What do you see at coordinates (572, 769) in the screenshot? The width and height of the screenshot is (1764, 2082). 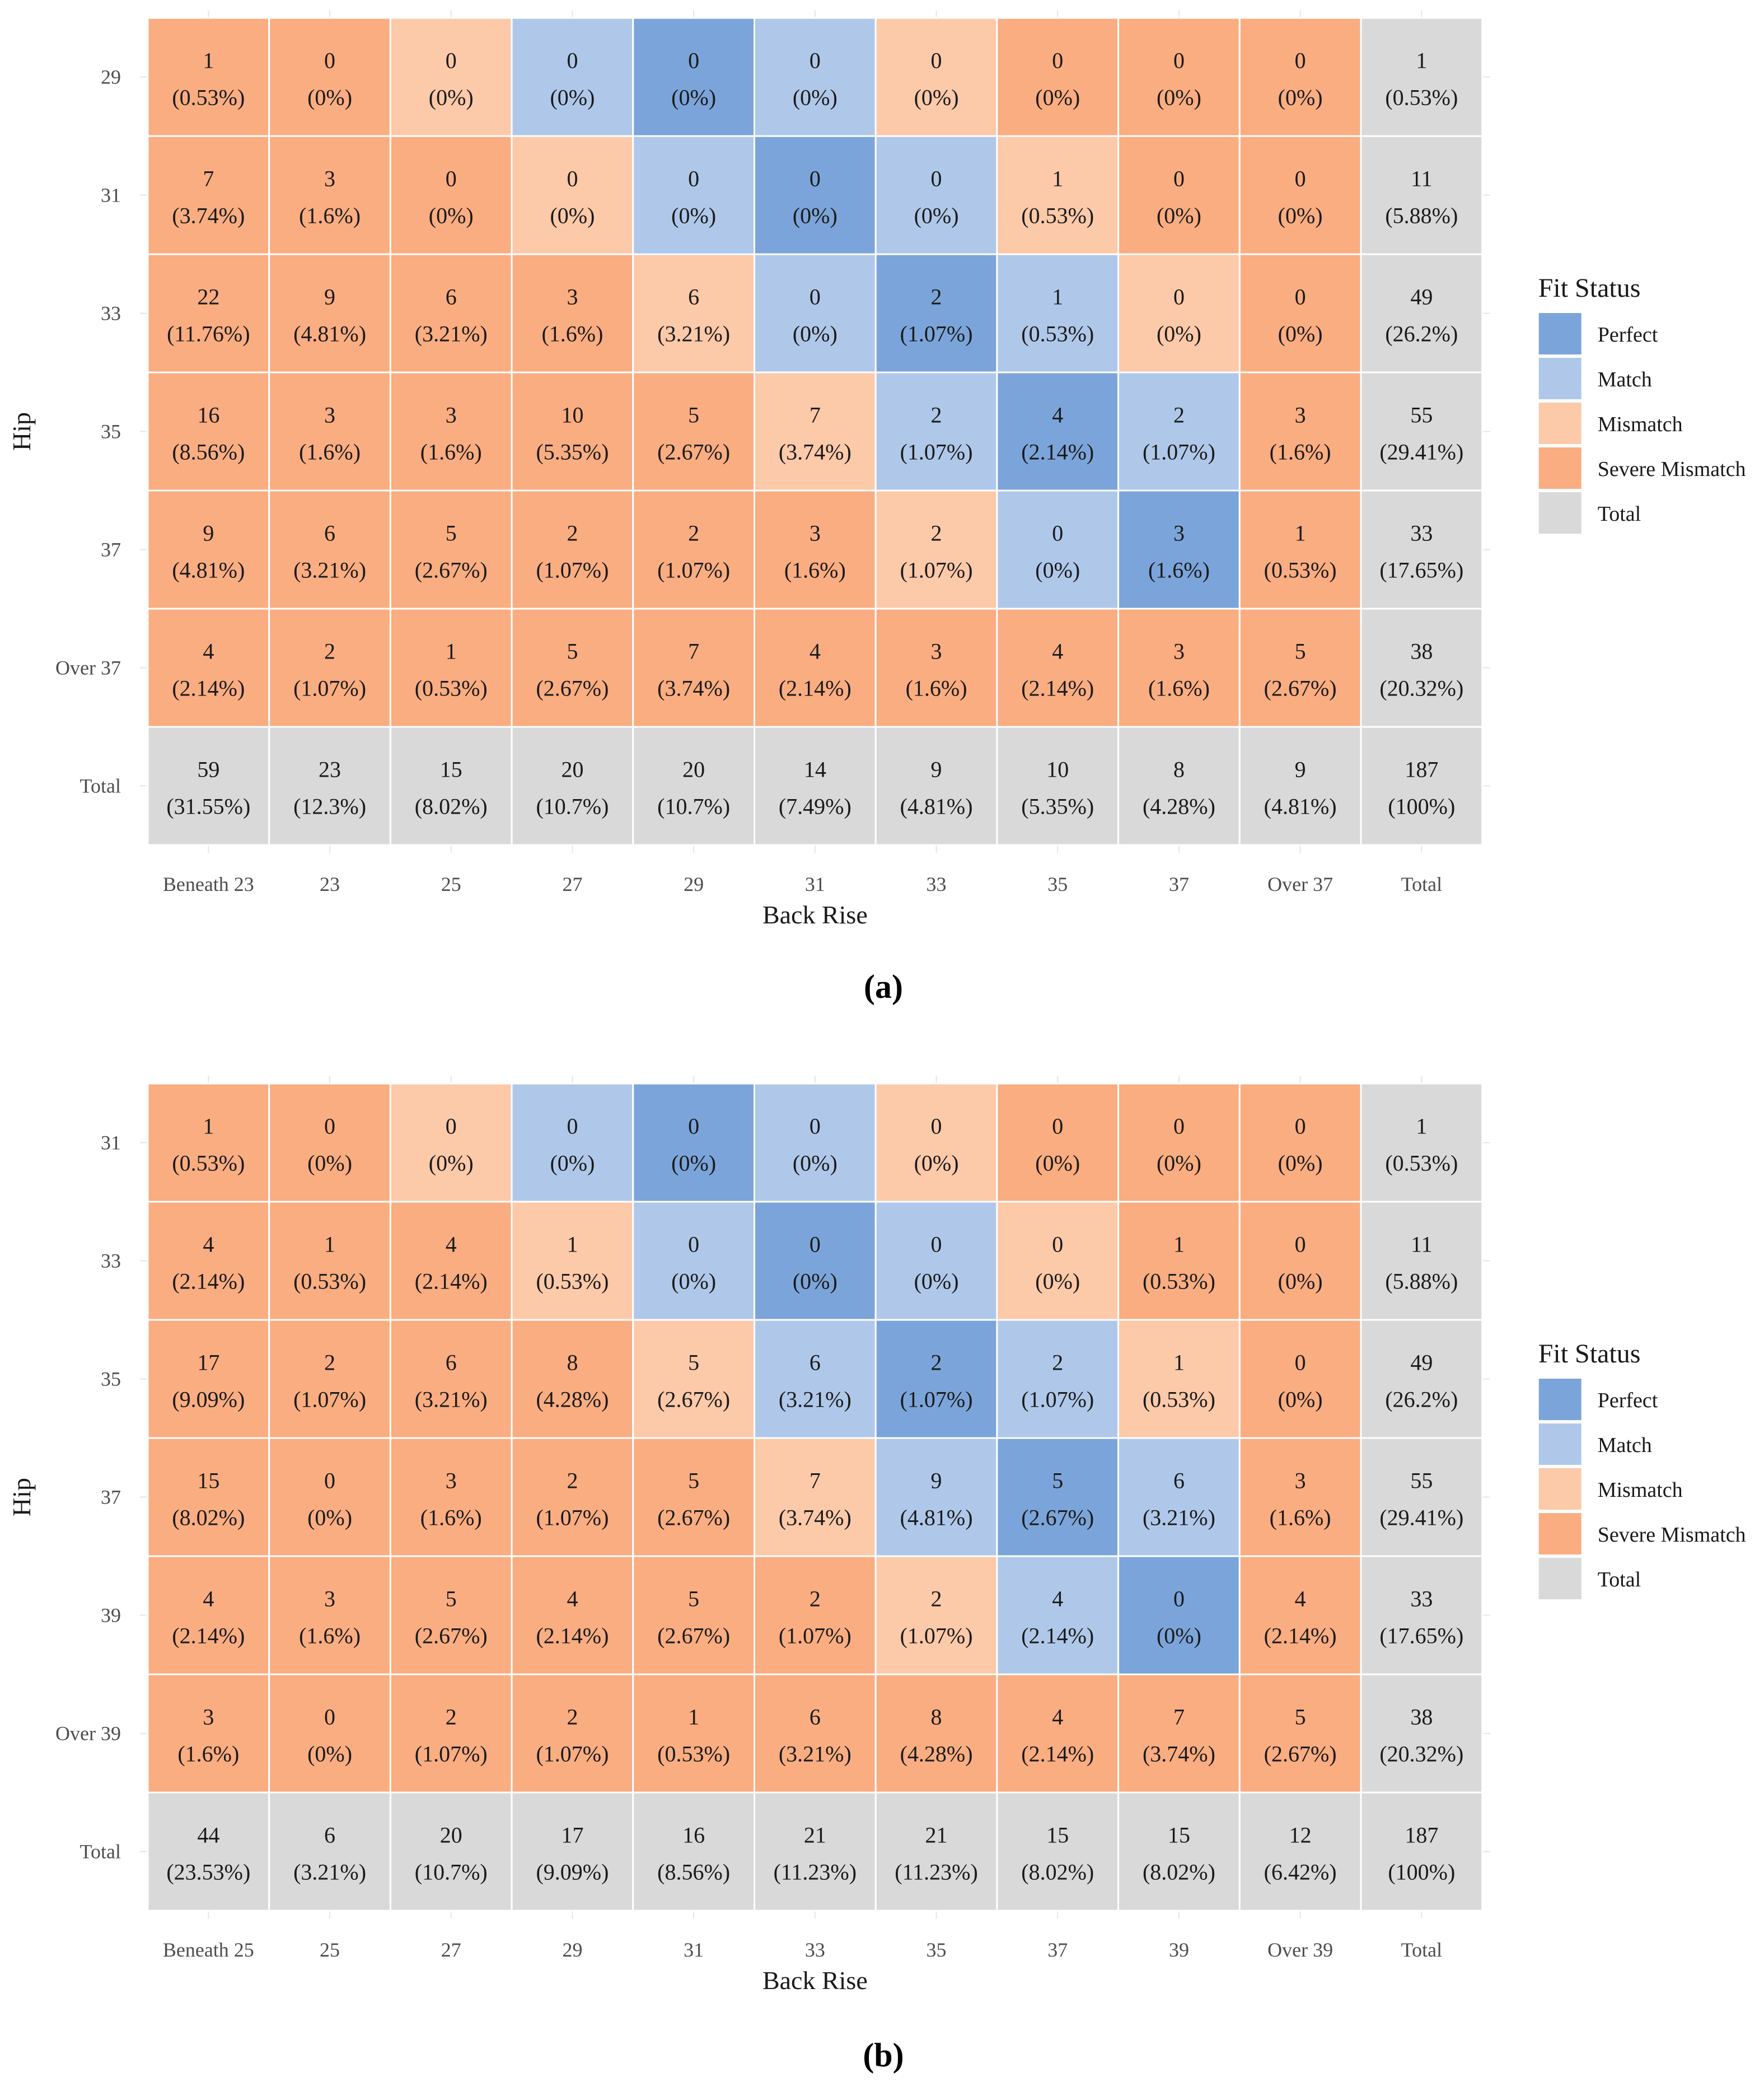 I see `cell-count-label: 20` at bounding box center [572, 769].